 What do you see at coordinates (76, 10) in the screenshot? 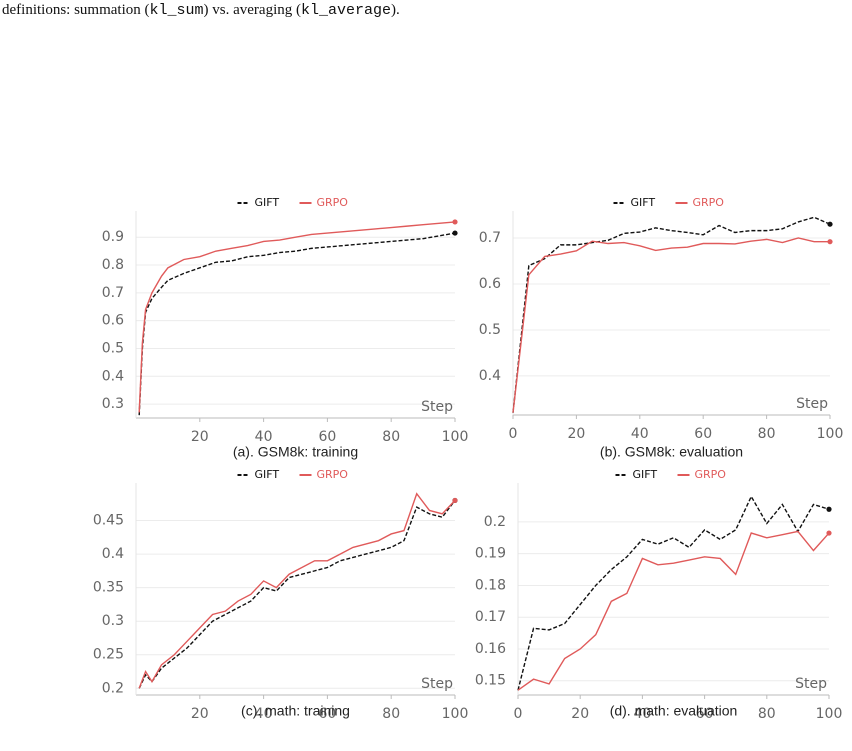
I see `caption-text: definitions: summation (` at bounding box center [76, 10].